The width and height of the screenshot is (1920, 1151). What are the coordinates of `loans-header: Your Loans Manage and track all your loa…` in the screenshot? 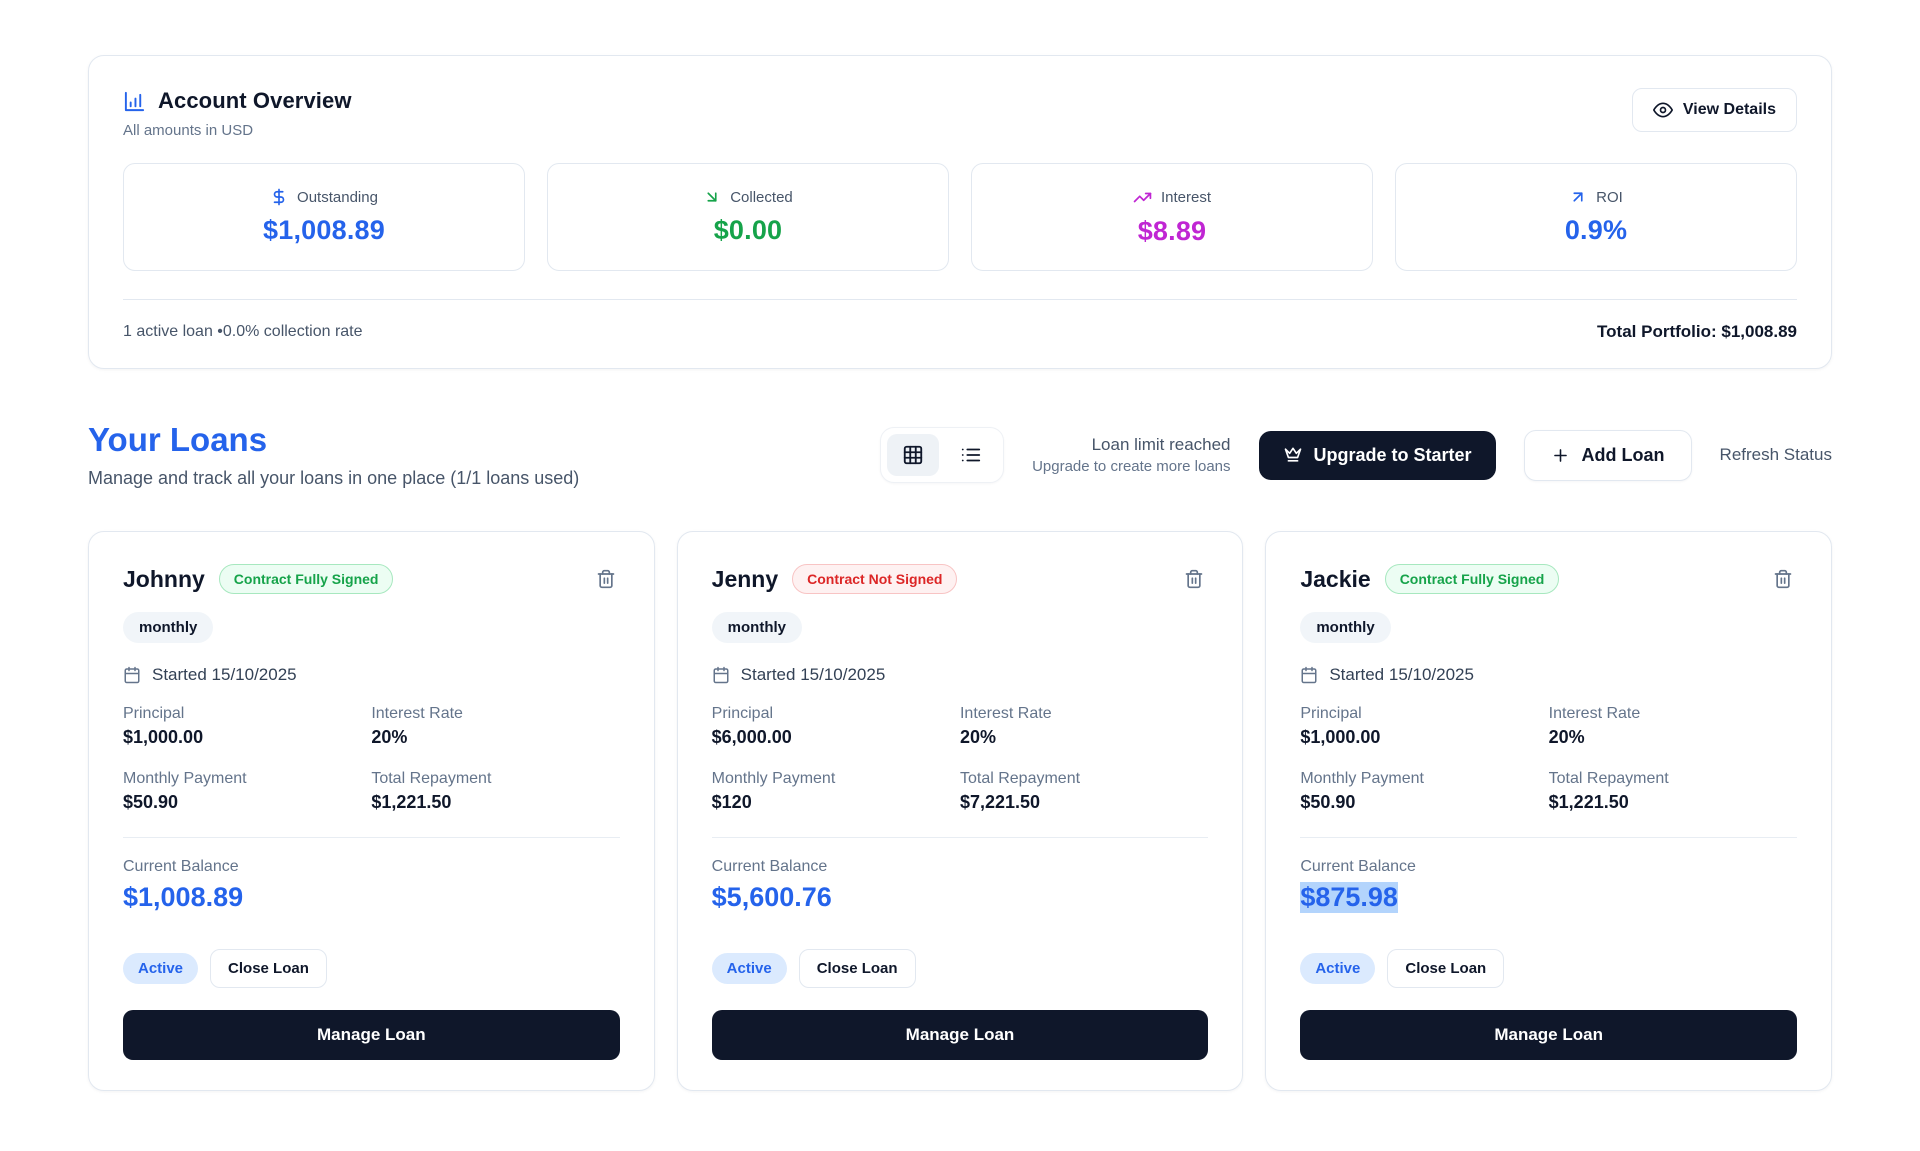 It's located at (960, 455).